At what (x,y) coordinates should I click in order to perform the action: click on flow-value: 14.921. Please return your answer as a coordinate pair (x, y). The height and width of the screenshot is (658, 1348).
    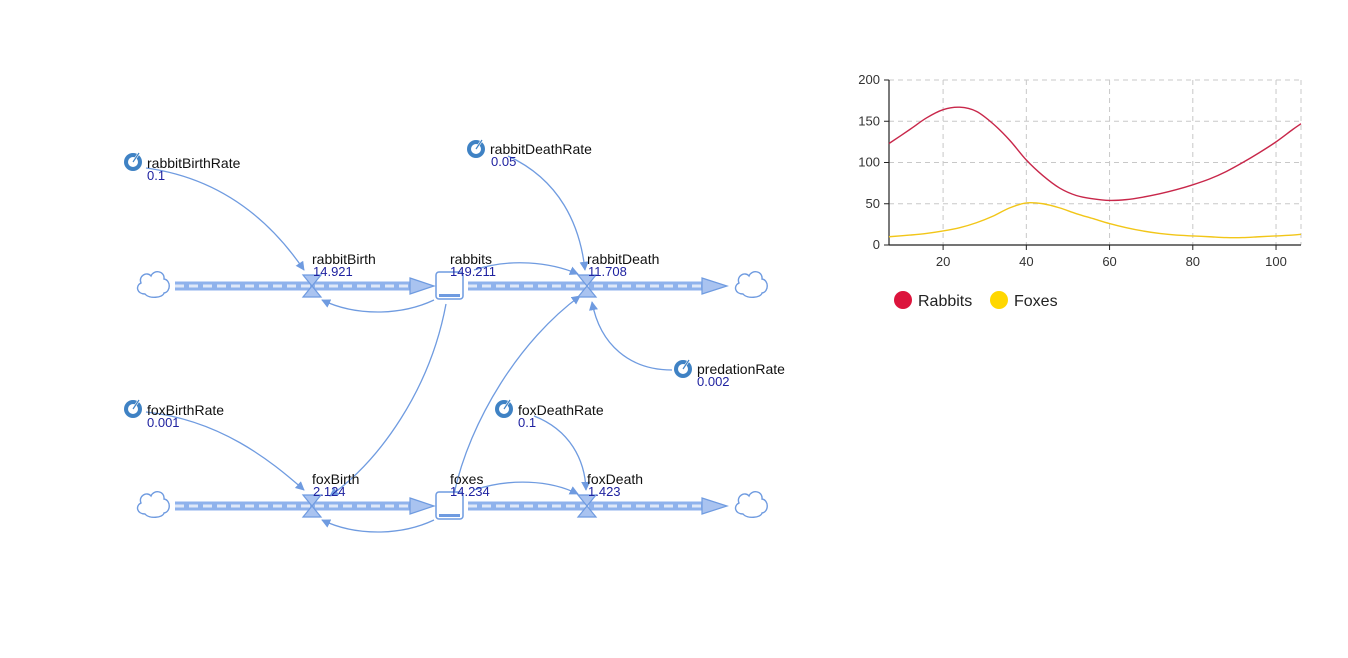
    Looking at the image, I should click on (333, 271).